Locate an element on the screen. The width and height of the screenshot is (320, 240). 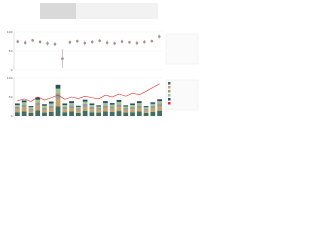
info-table-header is located at coordinates (58, 11).